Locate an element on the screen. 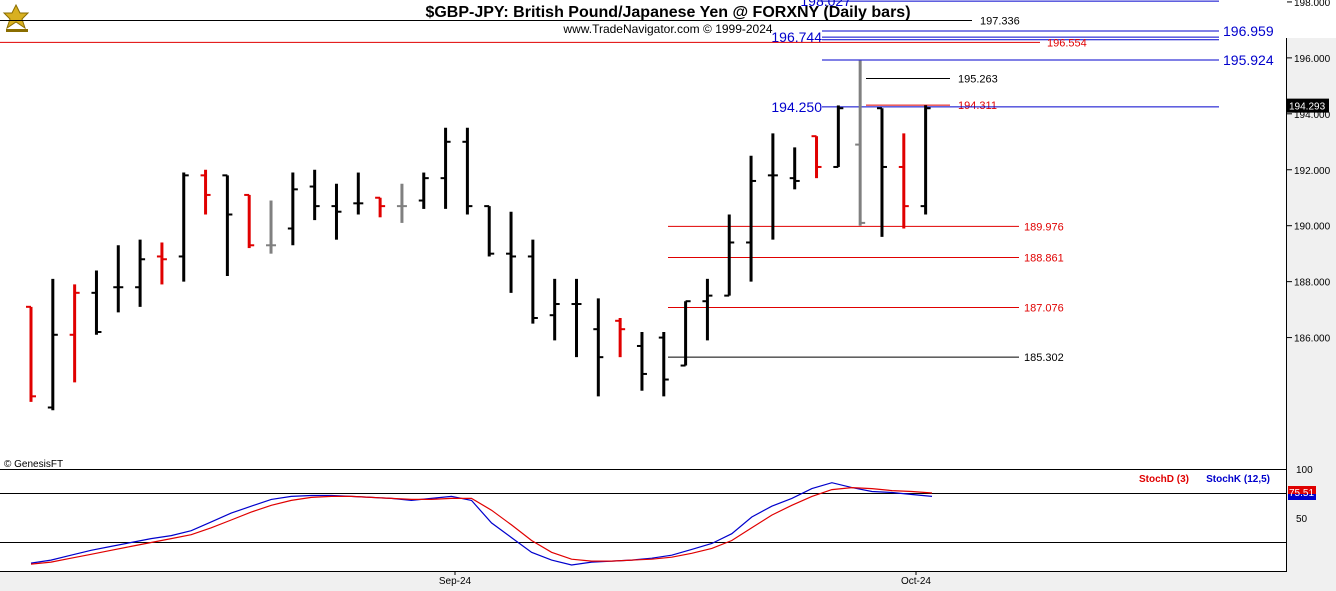 This screenshot has height=591, width=1336. level-label: 196.959 is located at coordinates (1248, 31).